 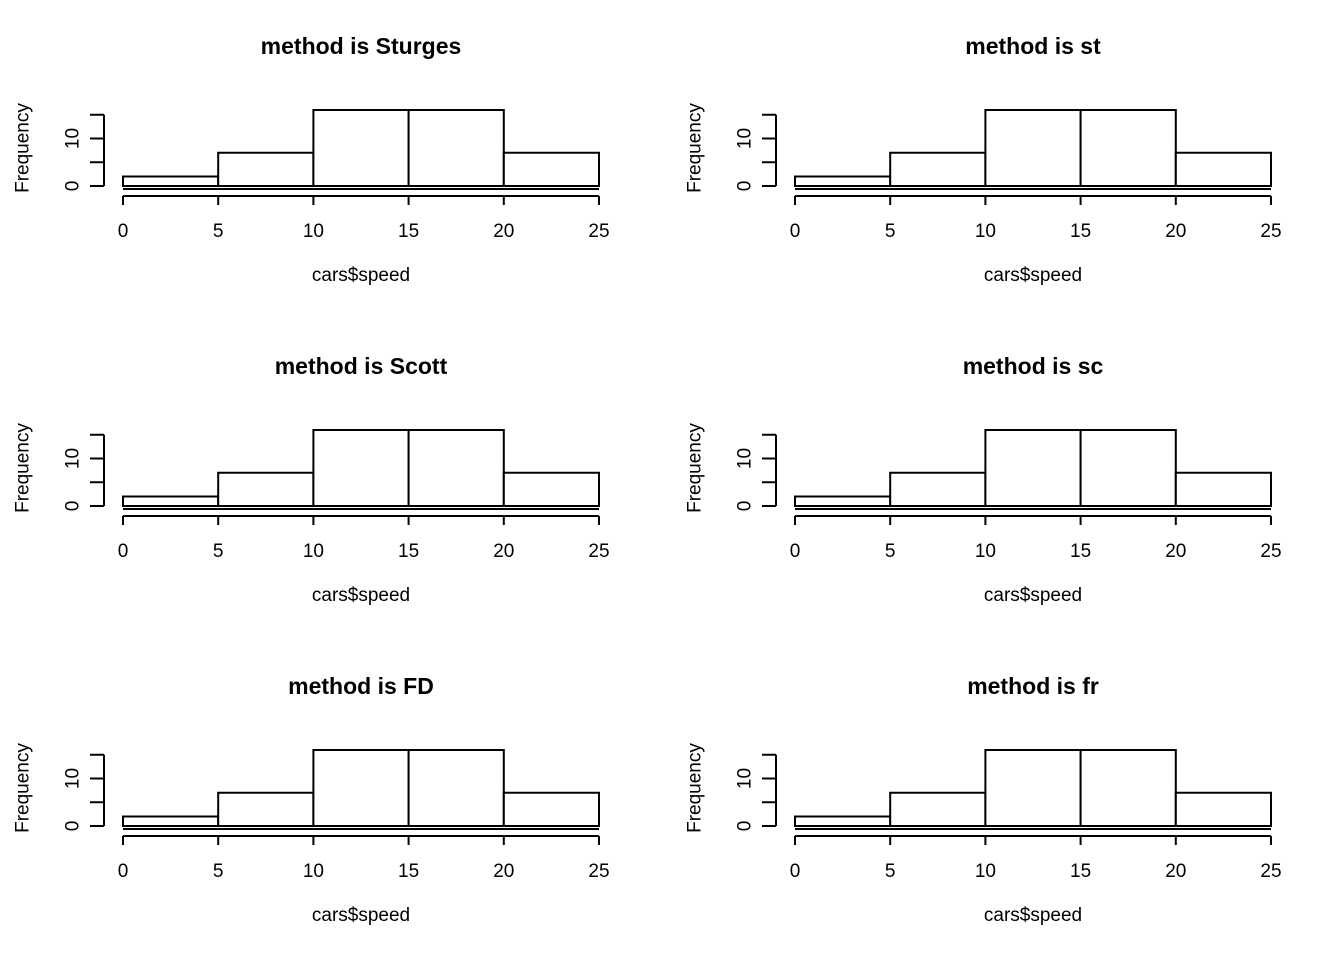 What do you see at coordinates (1033, 46) in the screenshot?
I see `chart-title: method is st` at bounding box center [1033, 46].